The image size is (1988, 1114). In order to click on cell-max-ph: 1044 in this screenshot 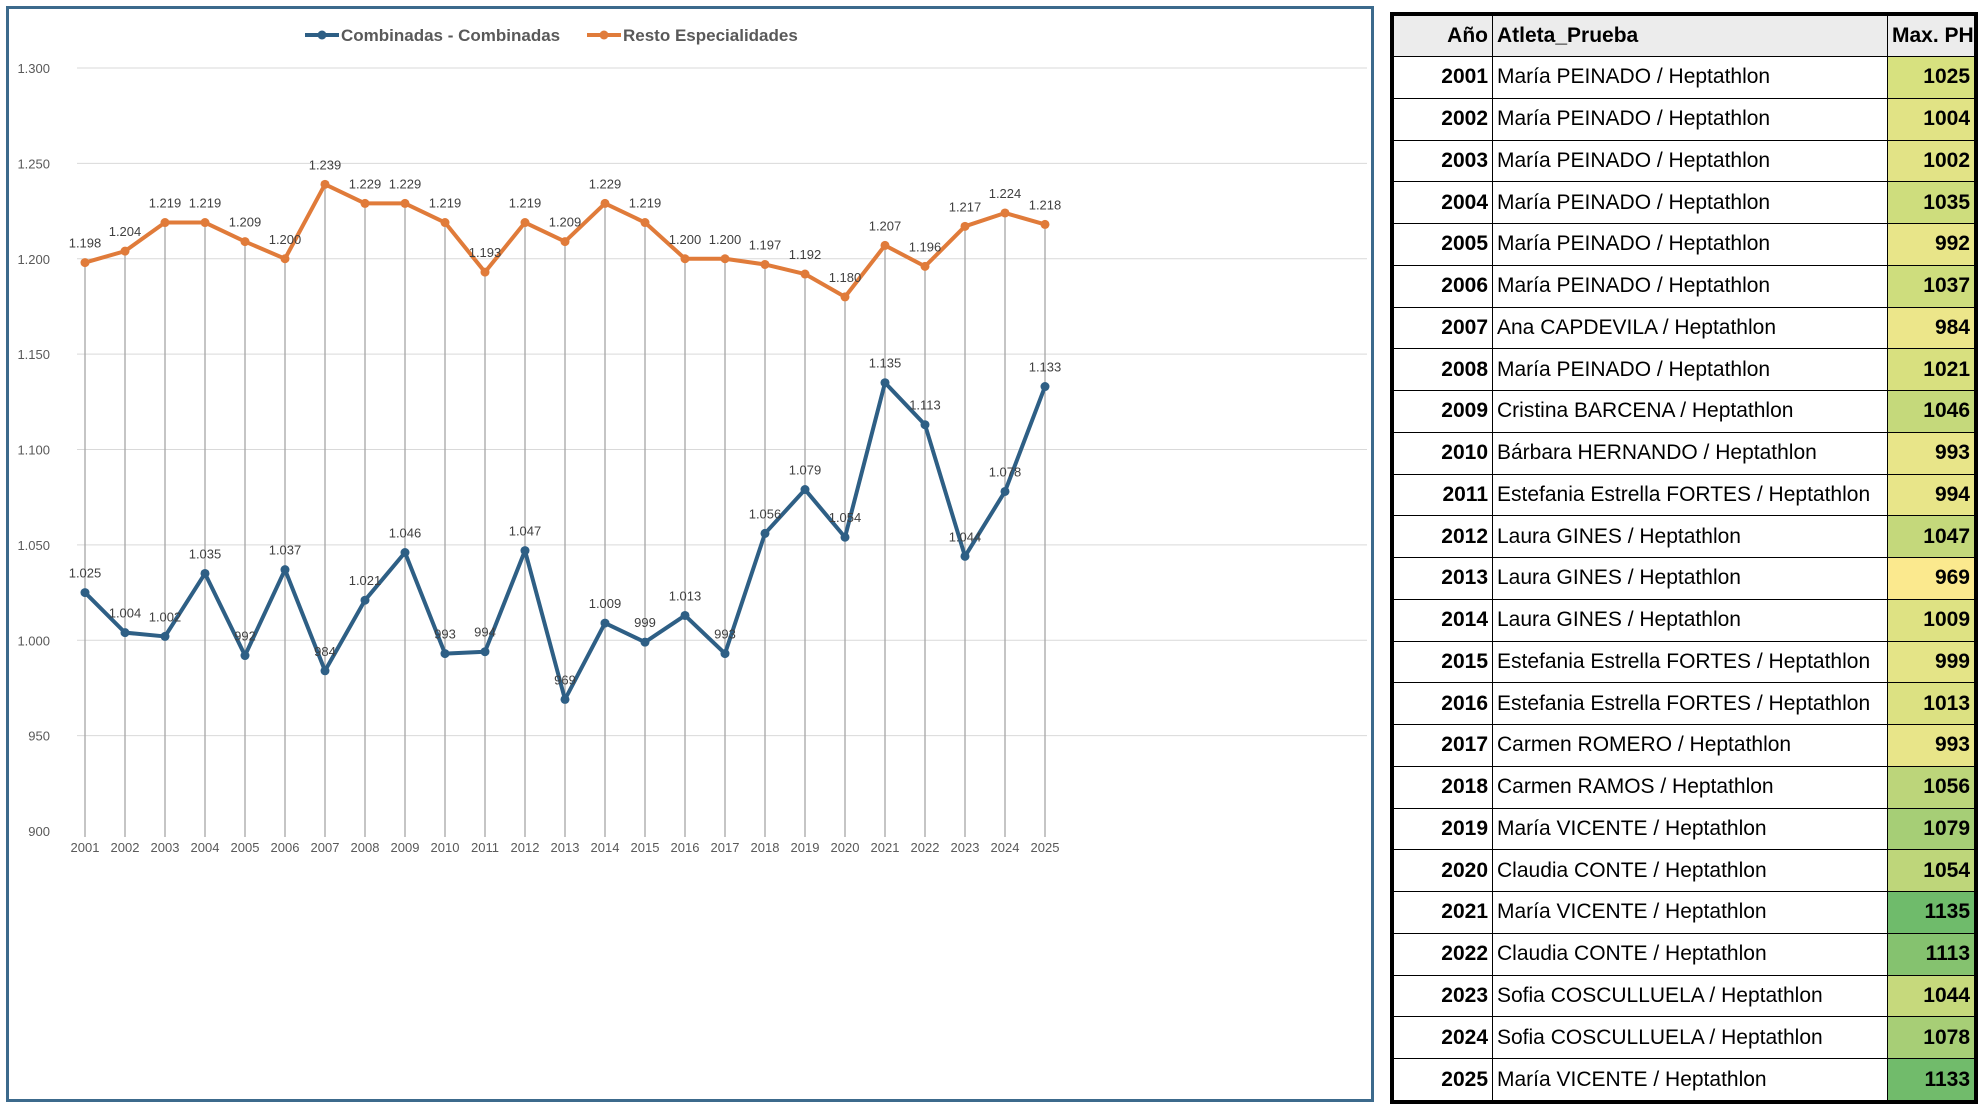, I will do `click(1931, 996)`.